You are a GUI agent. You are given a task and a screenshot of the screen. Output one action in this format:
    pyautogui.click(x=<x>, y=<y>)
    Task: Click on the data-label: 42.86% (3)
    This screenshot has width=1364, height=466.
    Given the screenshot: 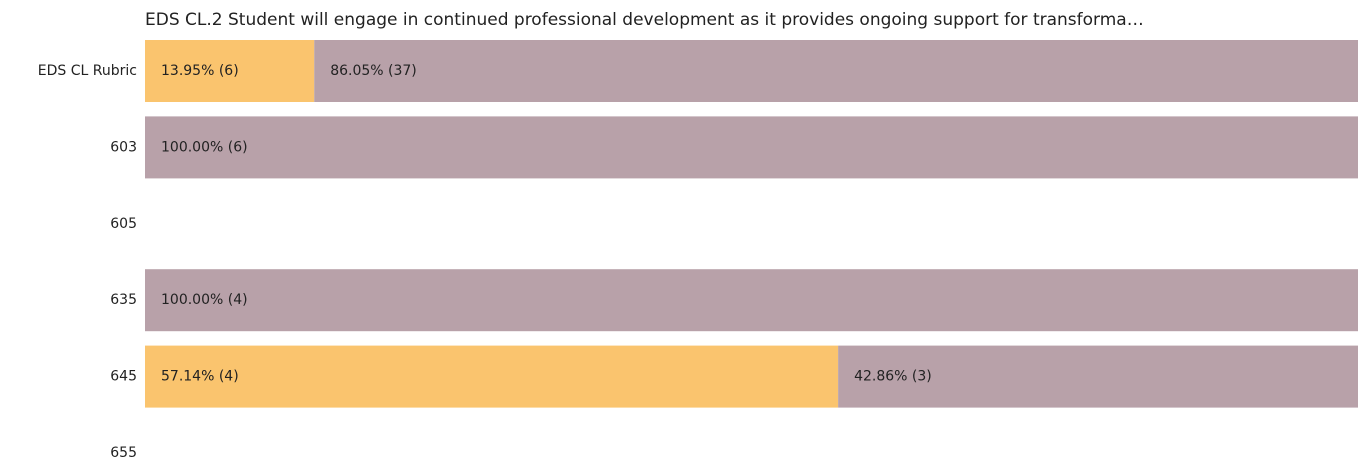 What is the action you would take?
    pyautogui.click(x=893, y=377)
    